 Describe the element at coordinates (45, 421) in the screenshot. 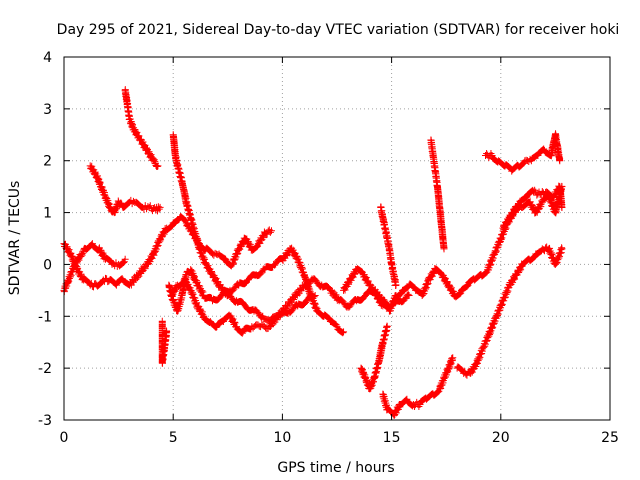

I see `y-tick-label: -3` at that location.